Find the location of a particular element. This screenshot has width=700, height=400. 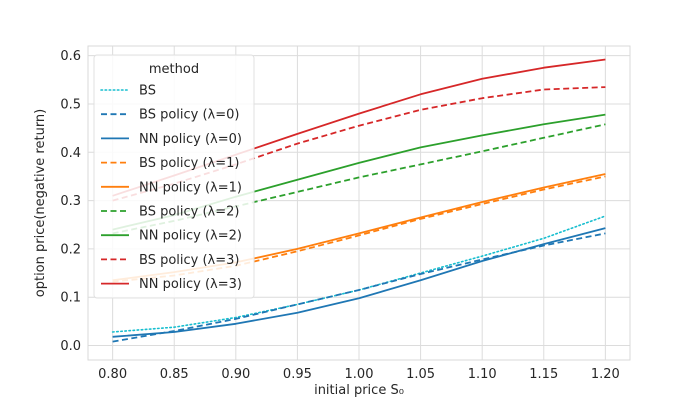

x-tick-label: 0.80 is located at coordinates (112, 374).